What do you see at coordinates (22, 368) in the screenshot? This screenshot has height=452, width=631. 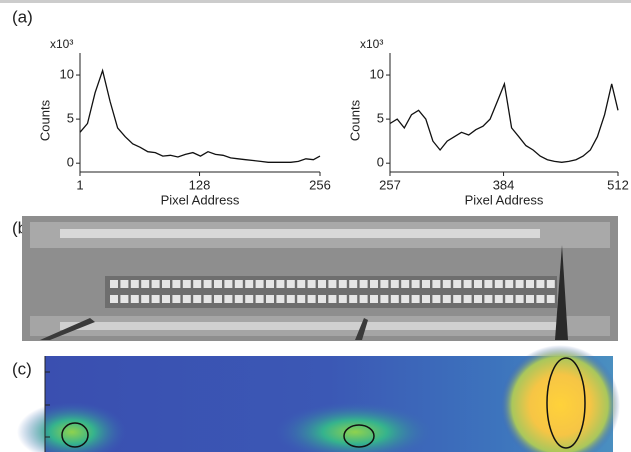 I see `panel-label: (c)` at bounding box center [22, 368].